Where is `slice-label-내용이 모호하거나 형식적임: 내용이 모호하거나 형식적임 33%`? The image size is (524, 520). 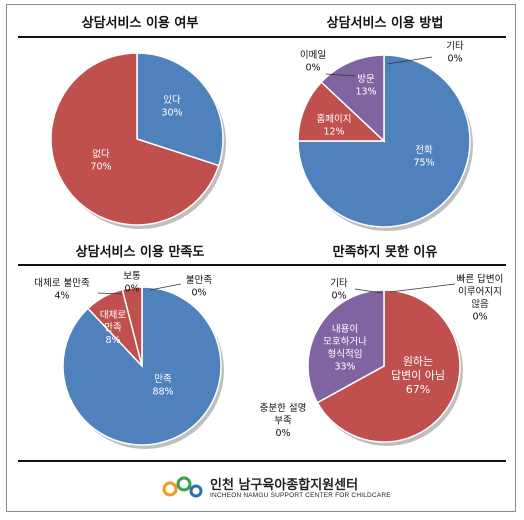 slice-label-내용이 모호하거나 형식적임: 내용이 모호하거나 형식적임 33% is located at coordinates (345, 348).